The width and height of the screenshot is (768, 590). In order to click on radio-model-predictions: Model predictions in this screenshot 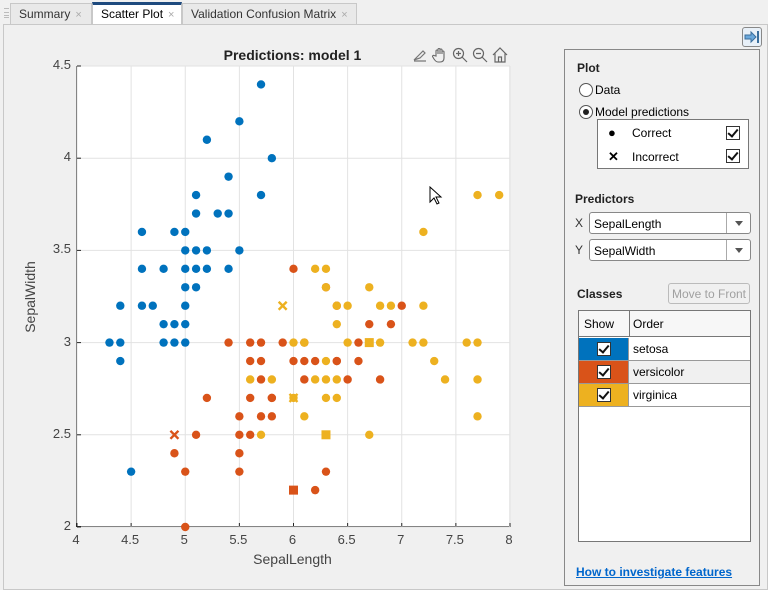, I will do `click(634, 112)`.